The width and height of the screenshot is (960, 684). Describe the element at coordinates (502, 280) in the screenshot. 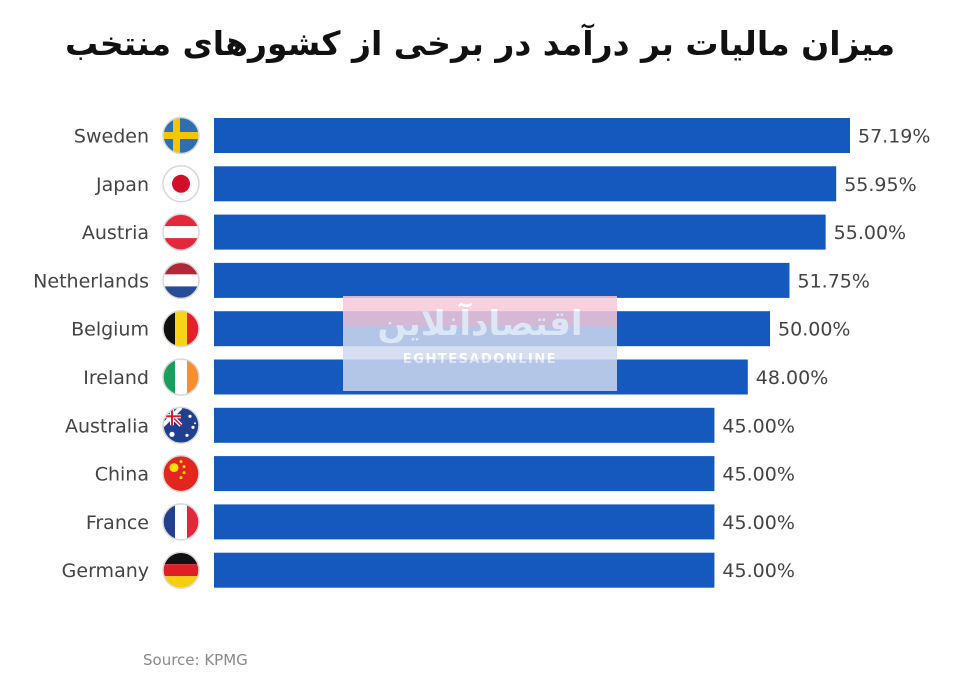

I see `bar-netherlands` at that location.